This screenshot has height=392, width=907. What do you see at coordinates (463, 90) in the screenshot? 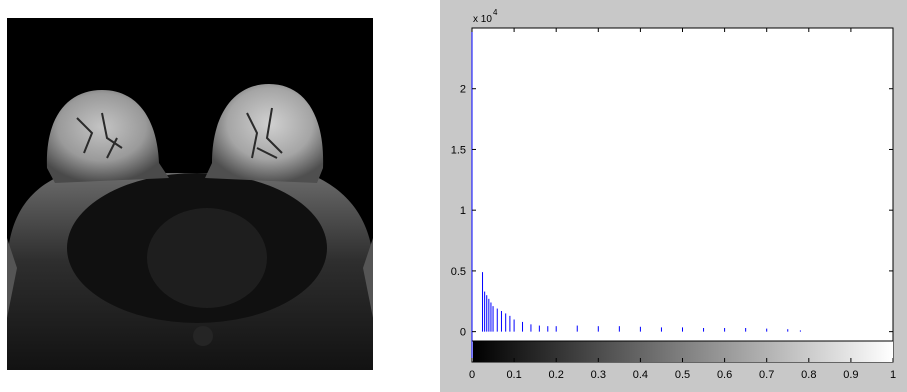
I see `y-tick-label: 2` at bounding box center [463, 90].